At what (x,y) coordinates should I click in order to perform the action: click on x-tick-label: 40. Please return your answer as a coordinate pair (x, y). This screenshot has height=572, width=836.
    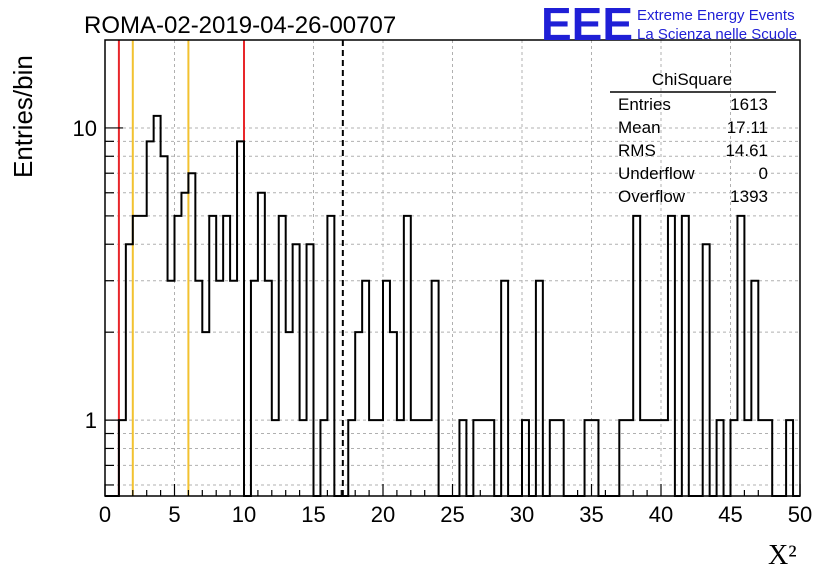
    Looking at the image, I should click on (661, 514).